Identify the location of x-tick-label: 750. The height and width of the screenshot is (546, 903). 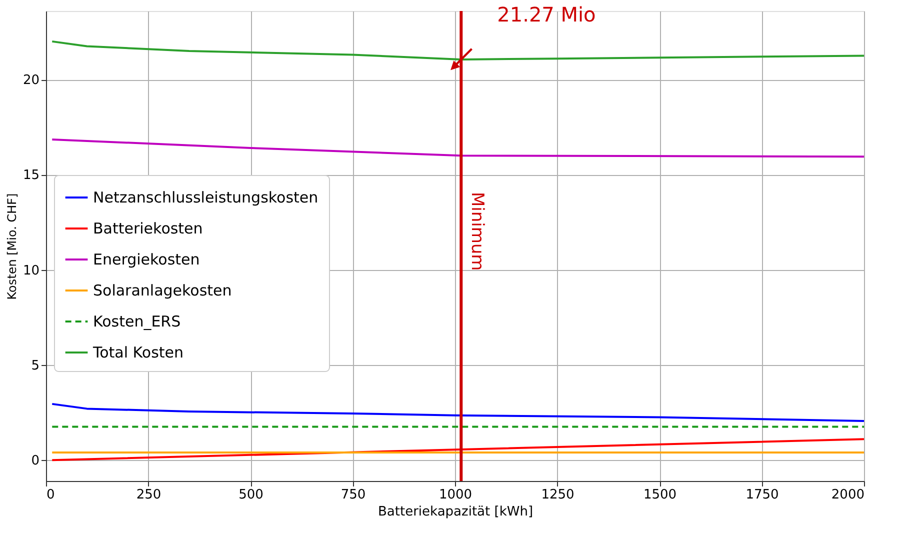
(353, 495).